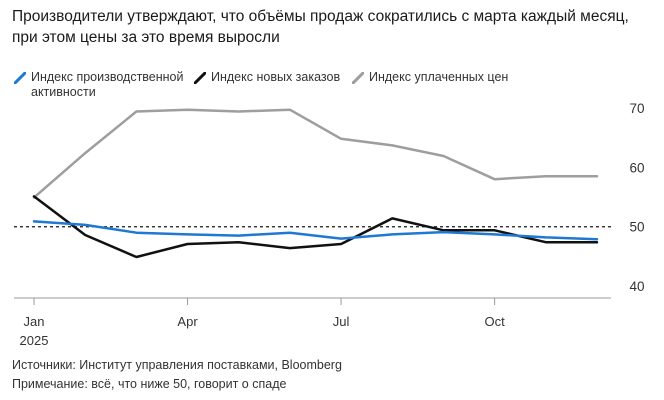  What do you see at coordinates (636, 286) in the screenshot?
I see `y-tick-label: 40` at bounding box center [636, 286].